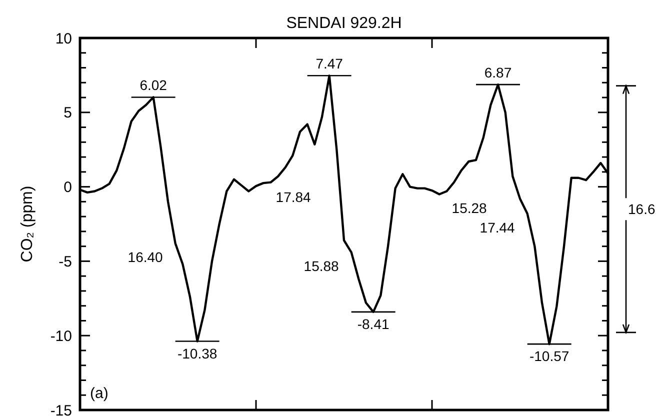 The width and height of the screenshot is (658, 416). Describe the element at coordinates (63, 39) in the screenshot. I see `y-tick-label: 10` at that location.